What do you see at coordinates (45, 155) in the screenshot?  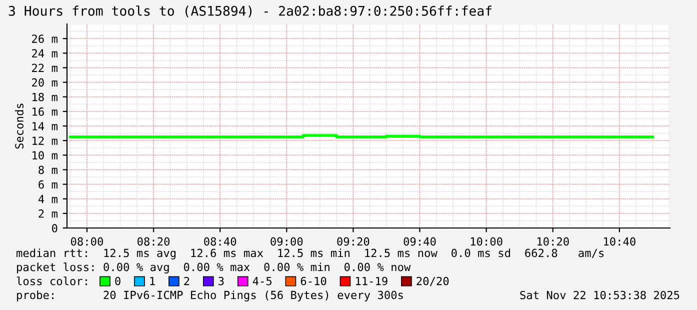 I see `y-tick-label: 10 m` at bounding box center [45, 155].